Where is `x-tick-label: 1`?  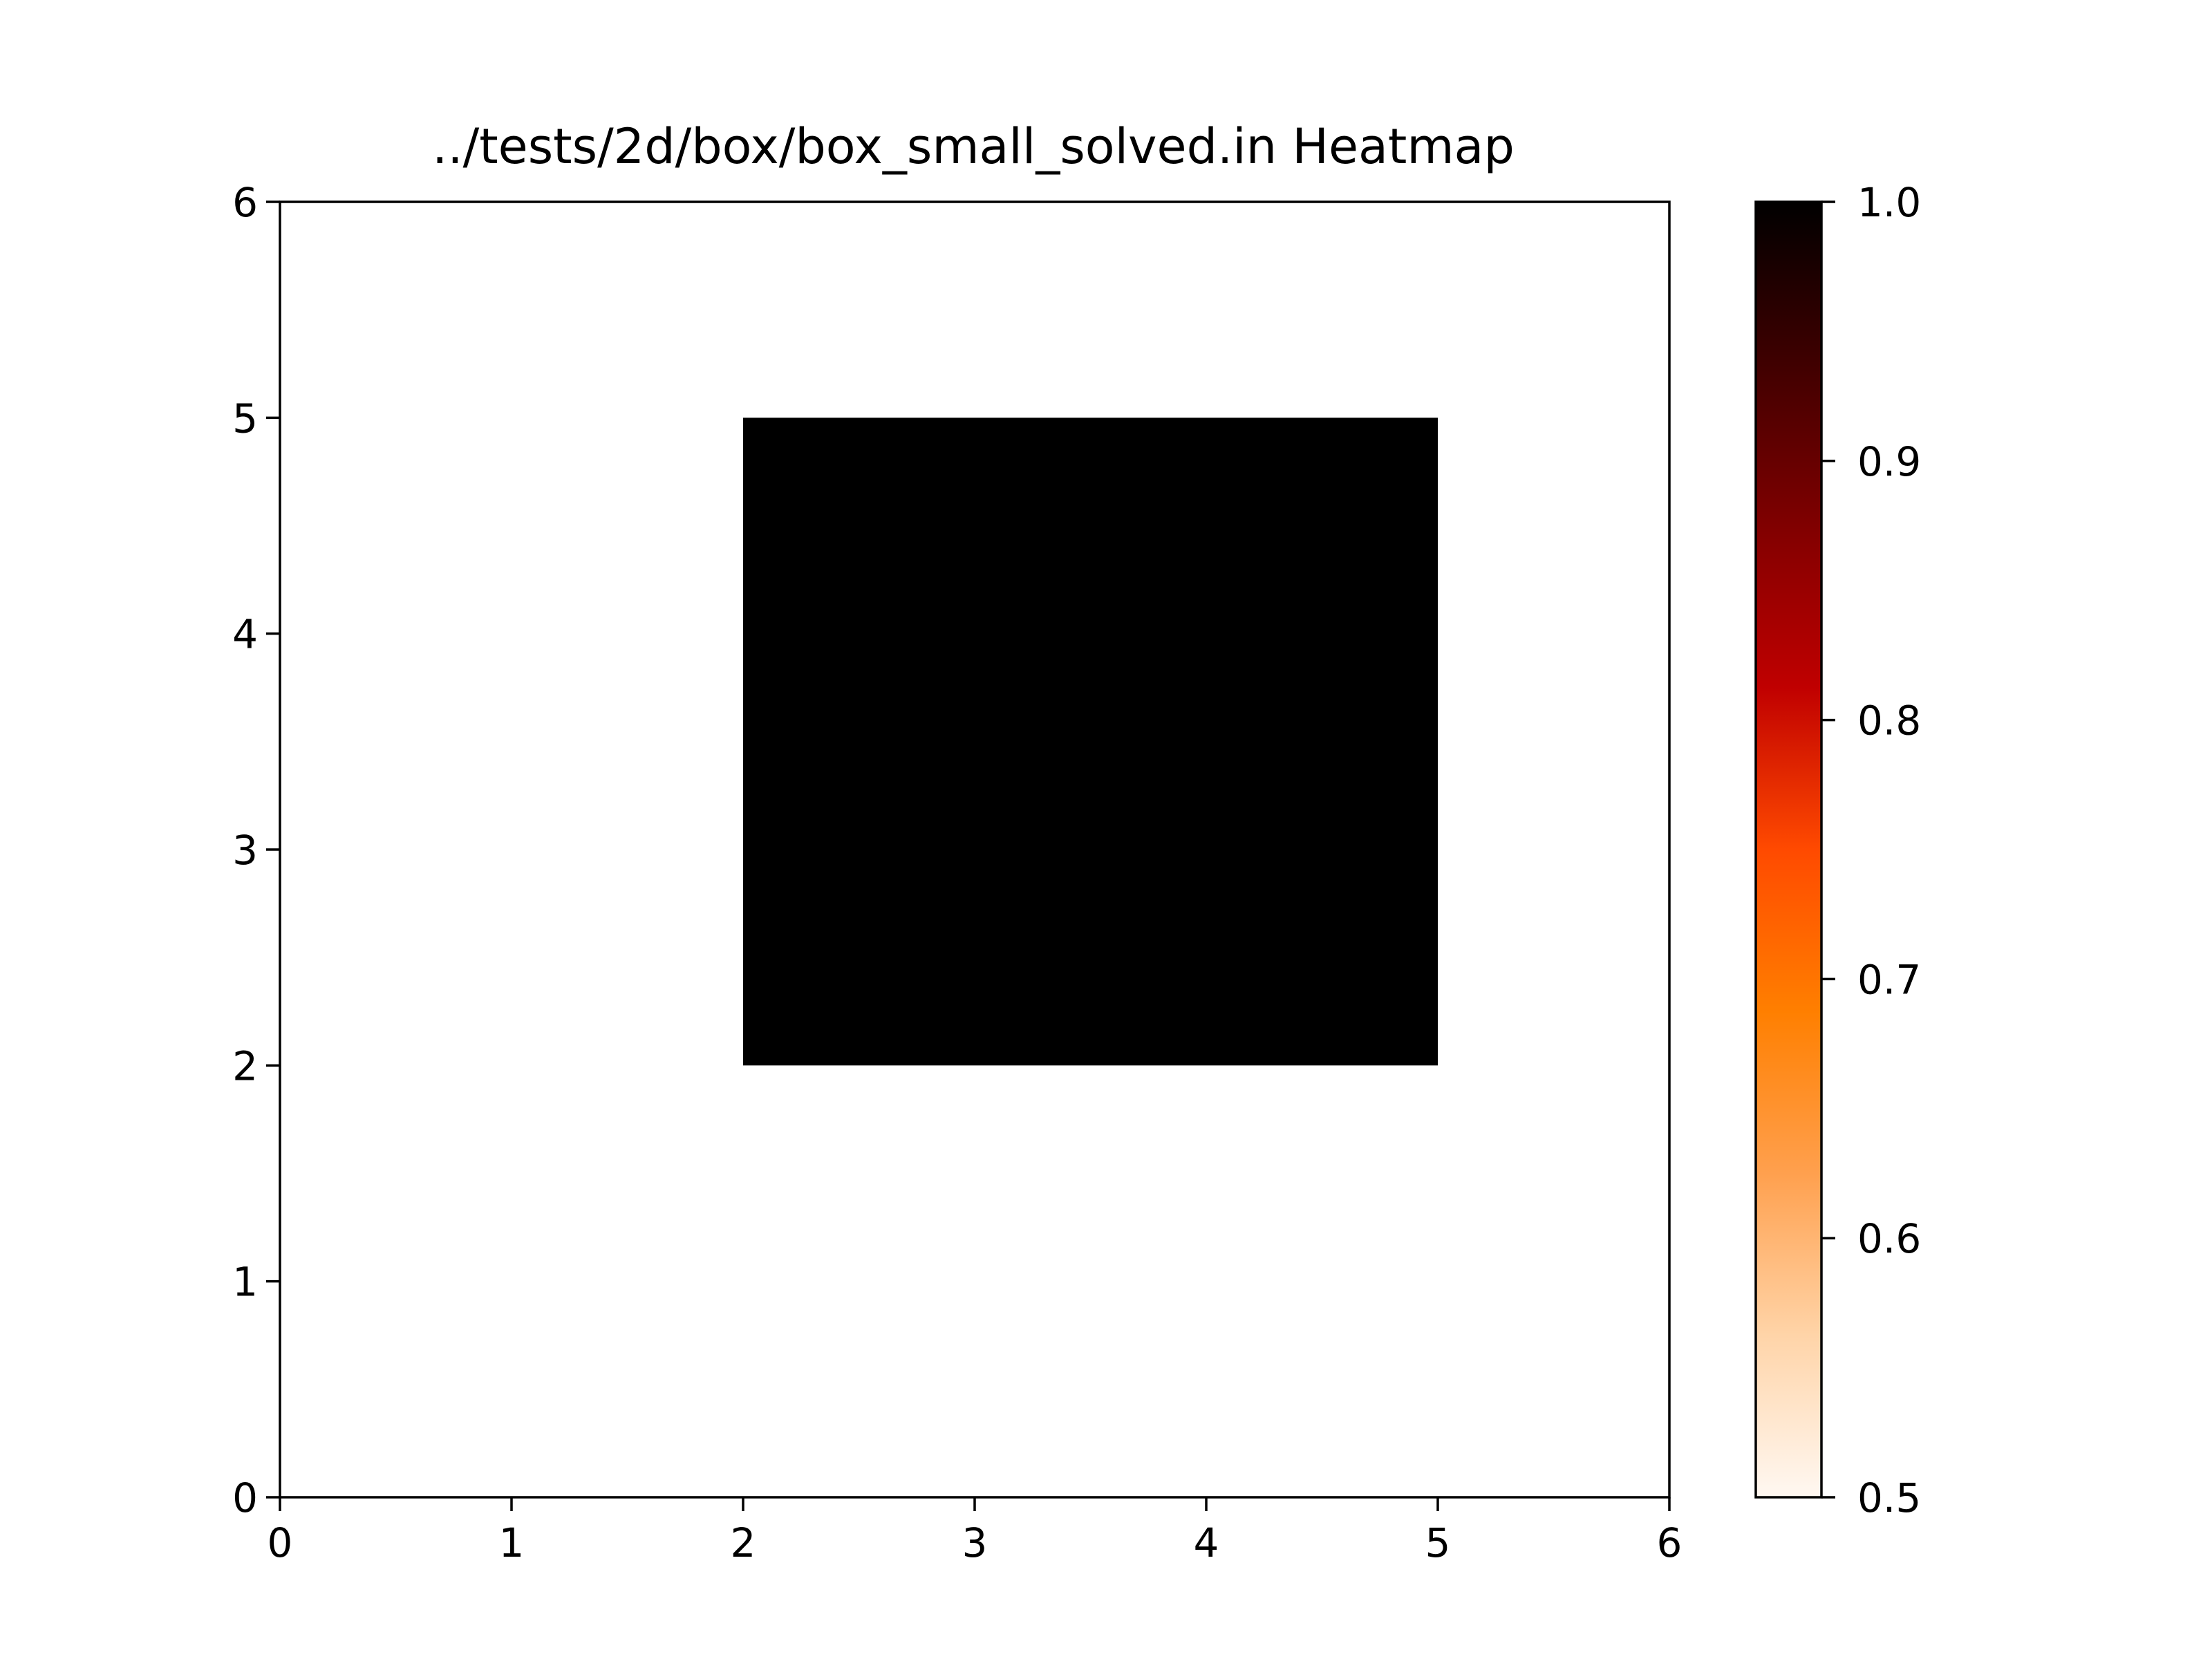 x-tick-label: 1 is located at coordinates (512, 1543).